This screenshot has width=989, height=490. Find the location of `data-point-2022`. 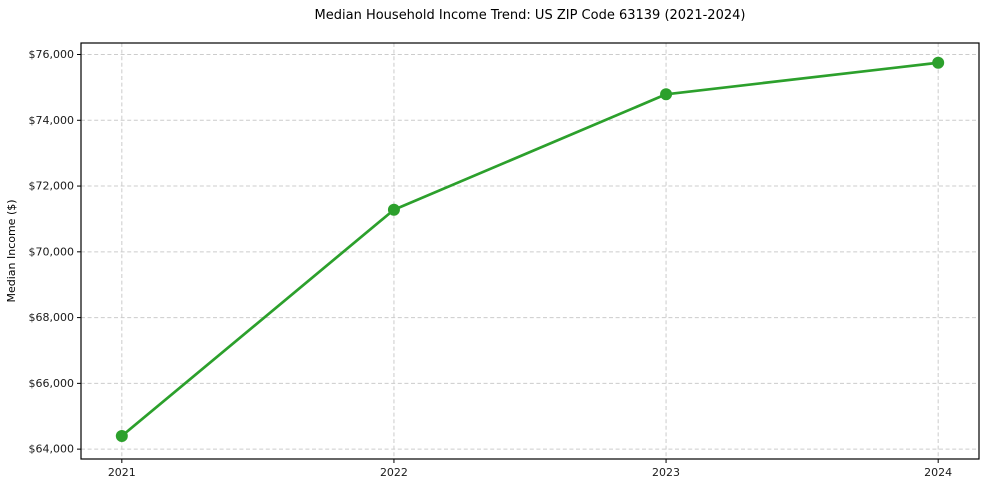

data-point-2022 is located at coordinates (393, 209).